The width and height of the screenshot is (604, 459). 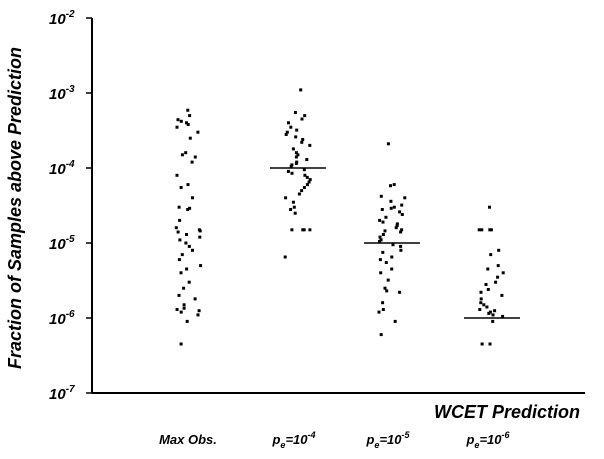 I want to click on y-tick-labels: 10⁻² 10⁻³ 10⁻⁴ 10⁻⁵ 10⁻⁶ 10⁻⁷, so click(x=70, y=206).